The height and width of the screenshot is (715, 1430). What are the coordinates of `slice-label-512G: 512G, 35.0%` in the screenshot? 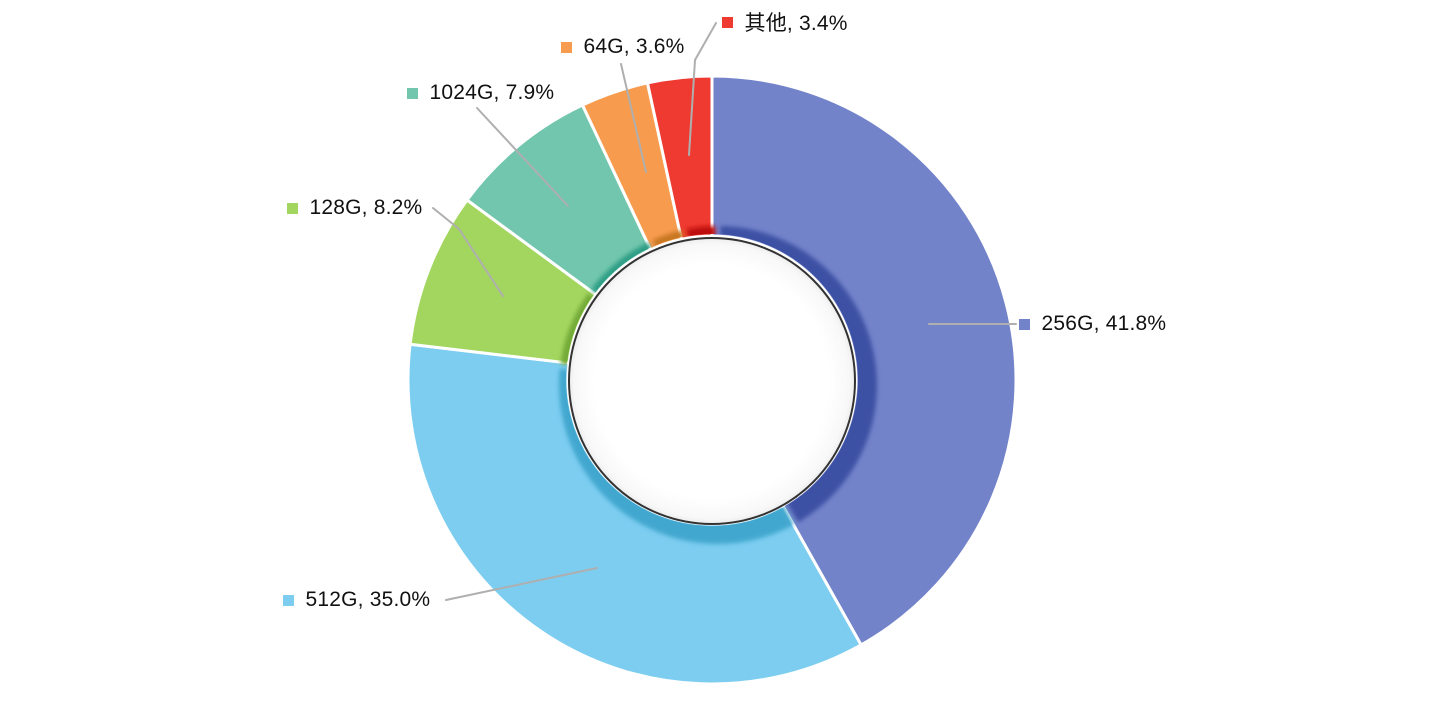 It's located at (356, 600).